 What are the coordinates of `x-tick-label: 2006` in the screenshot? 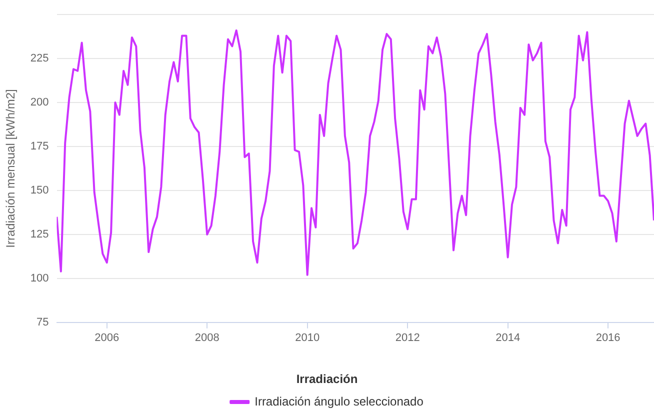 It's located at (107, 338).